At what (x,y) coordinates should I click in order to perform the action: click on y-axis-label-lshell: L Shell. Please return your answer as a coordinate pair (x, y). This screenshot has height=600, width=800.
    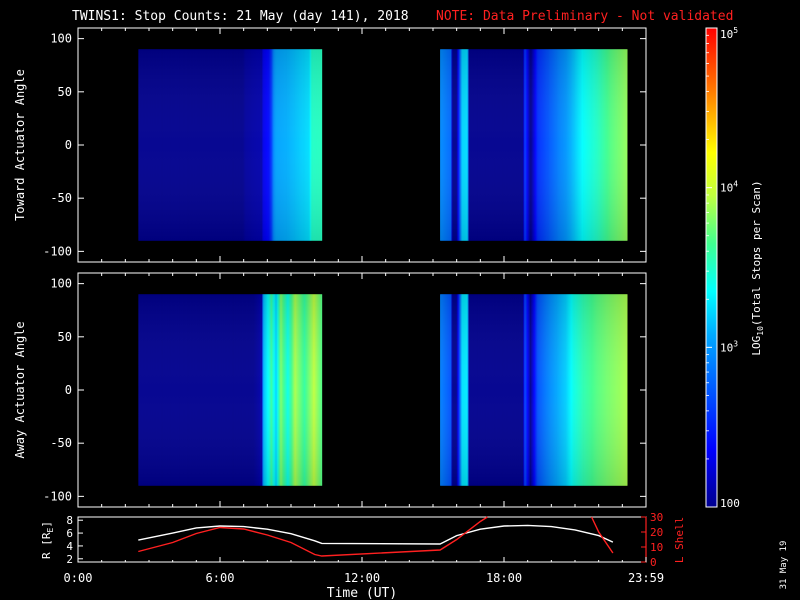
    Looking at the image, I should click on (679, 540).